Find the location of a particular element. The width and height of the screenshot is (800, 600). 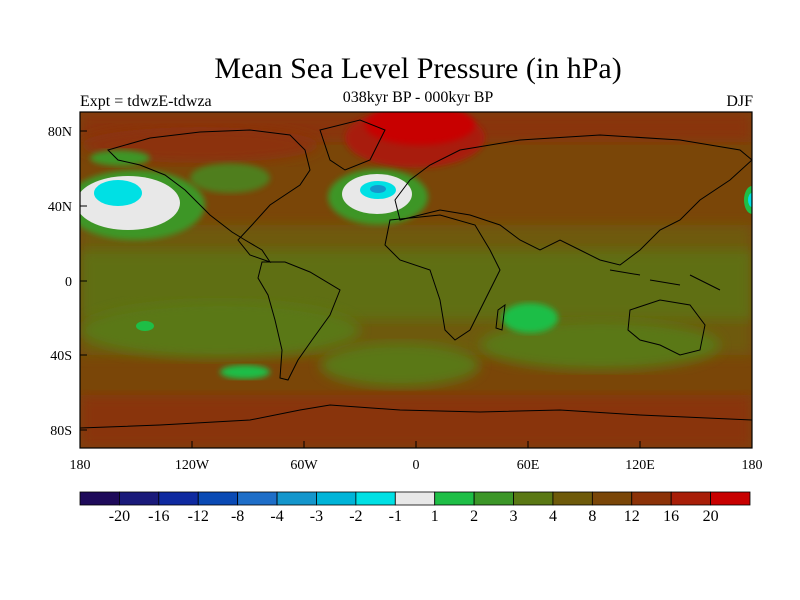

colorbar-label: 4 is located at coordinates (553, 516).